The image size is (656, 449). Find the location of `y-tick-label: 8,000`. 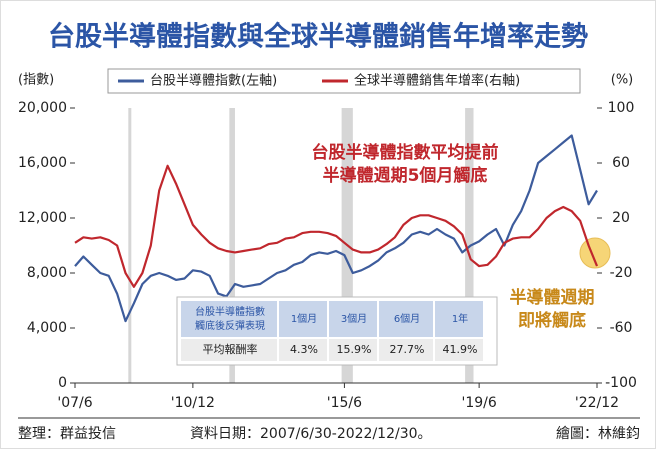

y-tick-label: 8,000 is located at coordinates (47, 273).